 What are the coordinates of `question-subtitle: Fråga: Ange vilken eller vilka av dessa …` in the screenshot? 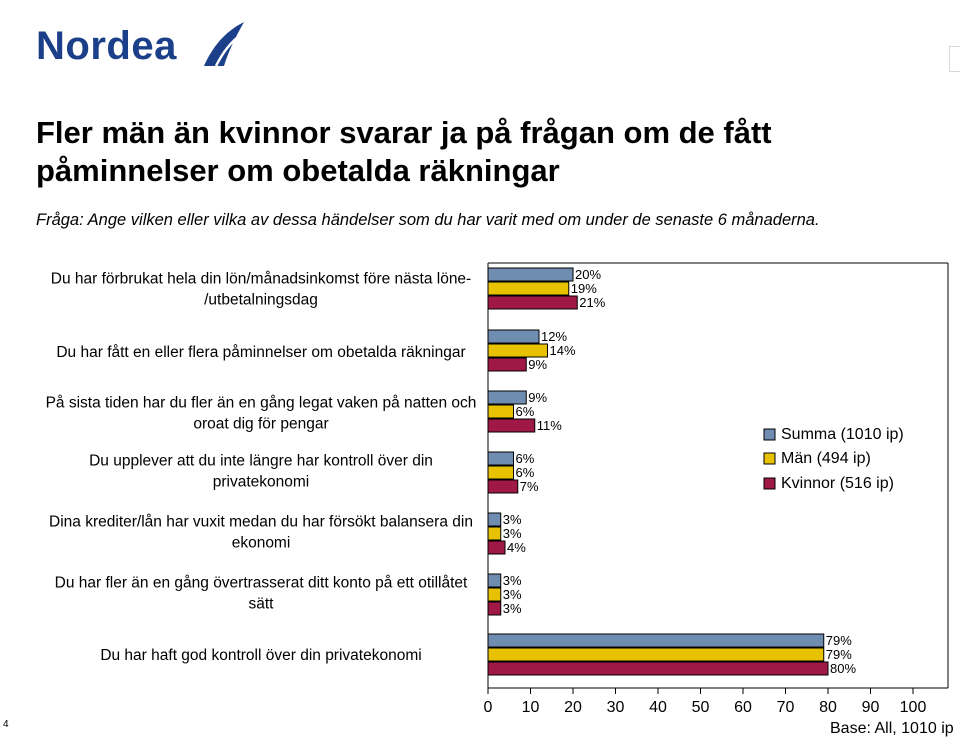 It's located at (428, 220).